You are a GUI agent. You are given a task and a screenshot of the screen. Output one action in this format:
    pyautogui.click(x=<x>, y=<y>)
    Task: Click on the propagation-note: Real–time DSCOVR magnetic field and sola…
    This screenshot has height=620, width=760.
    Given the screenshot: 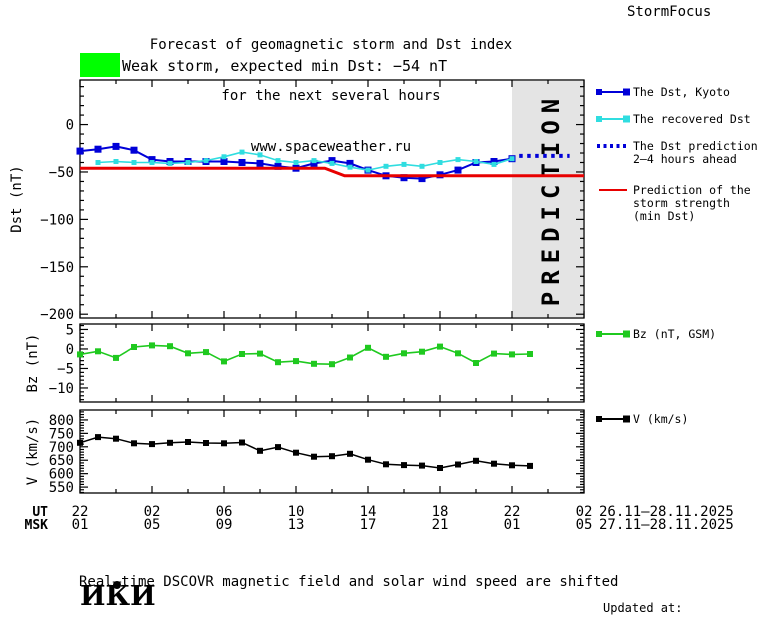 What is the action you would take?
    pyautogui.click(x=349, y=582)
    